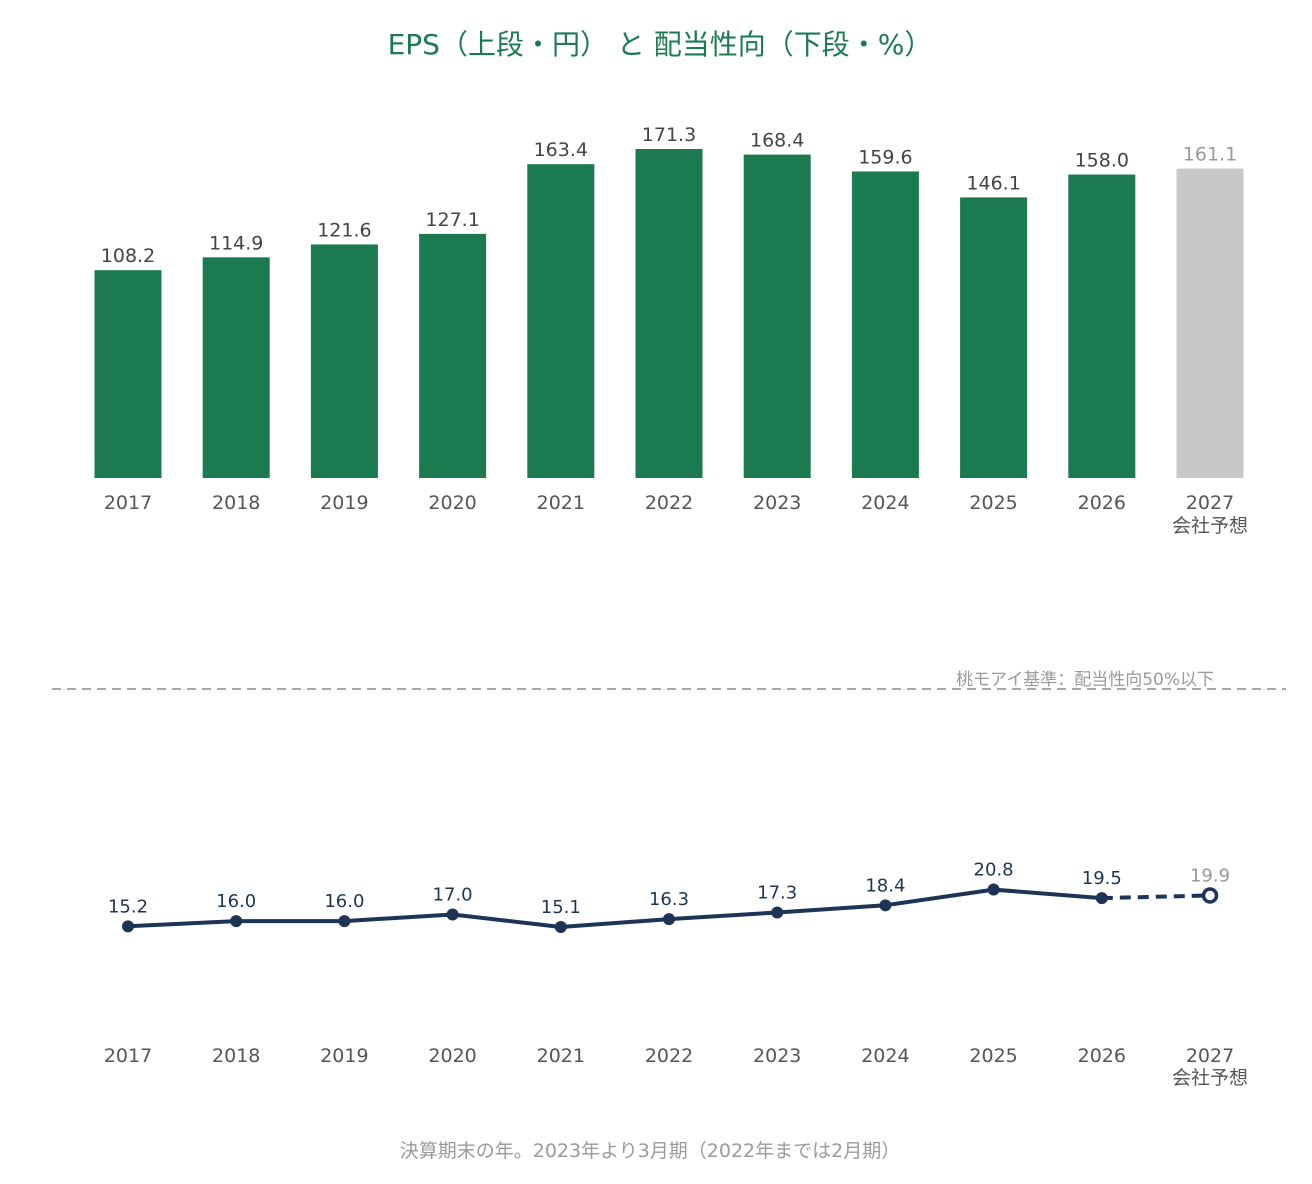 The image size is (1312, 1184). Describe the element at coordinates (561, 150) in the screenshot. I see `eps-value-label: 163.4` at that location.